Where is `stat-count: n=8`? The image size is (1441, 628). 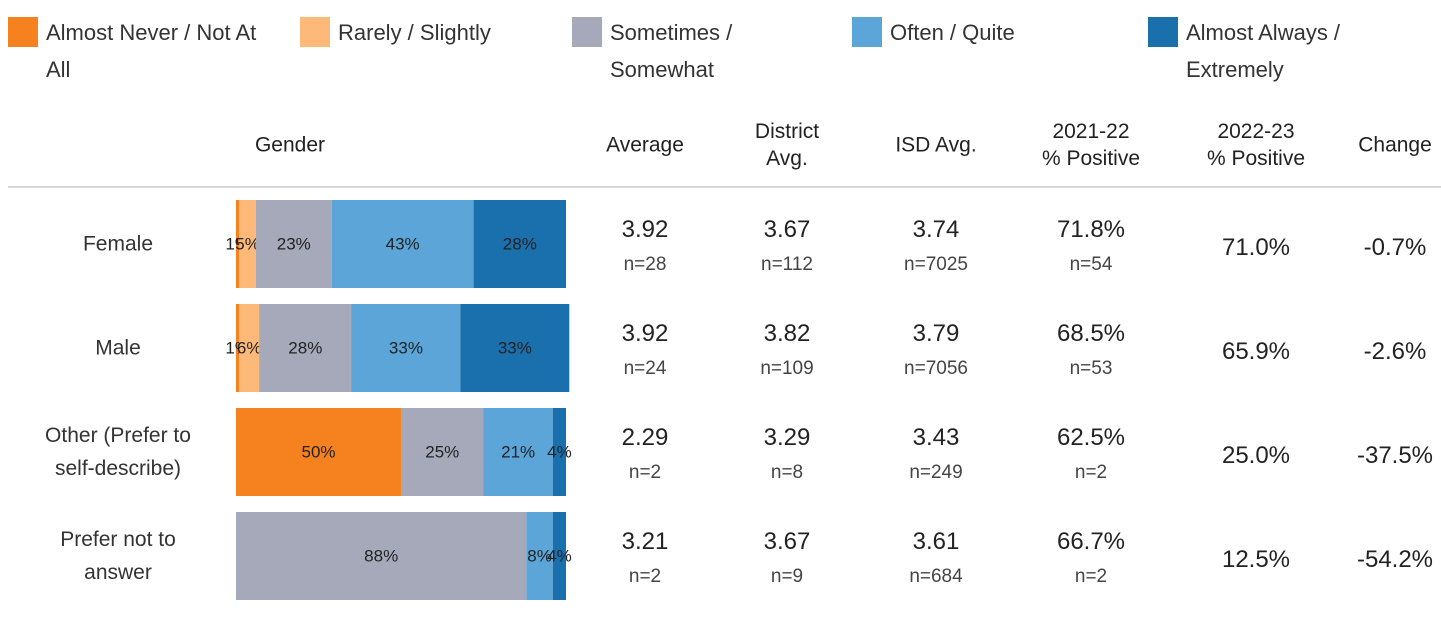
stat-count: n=8 is located at coordinates (787, 472).